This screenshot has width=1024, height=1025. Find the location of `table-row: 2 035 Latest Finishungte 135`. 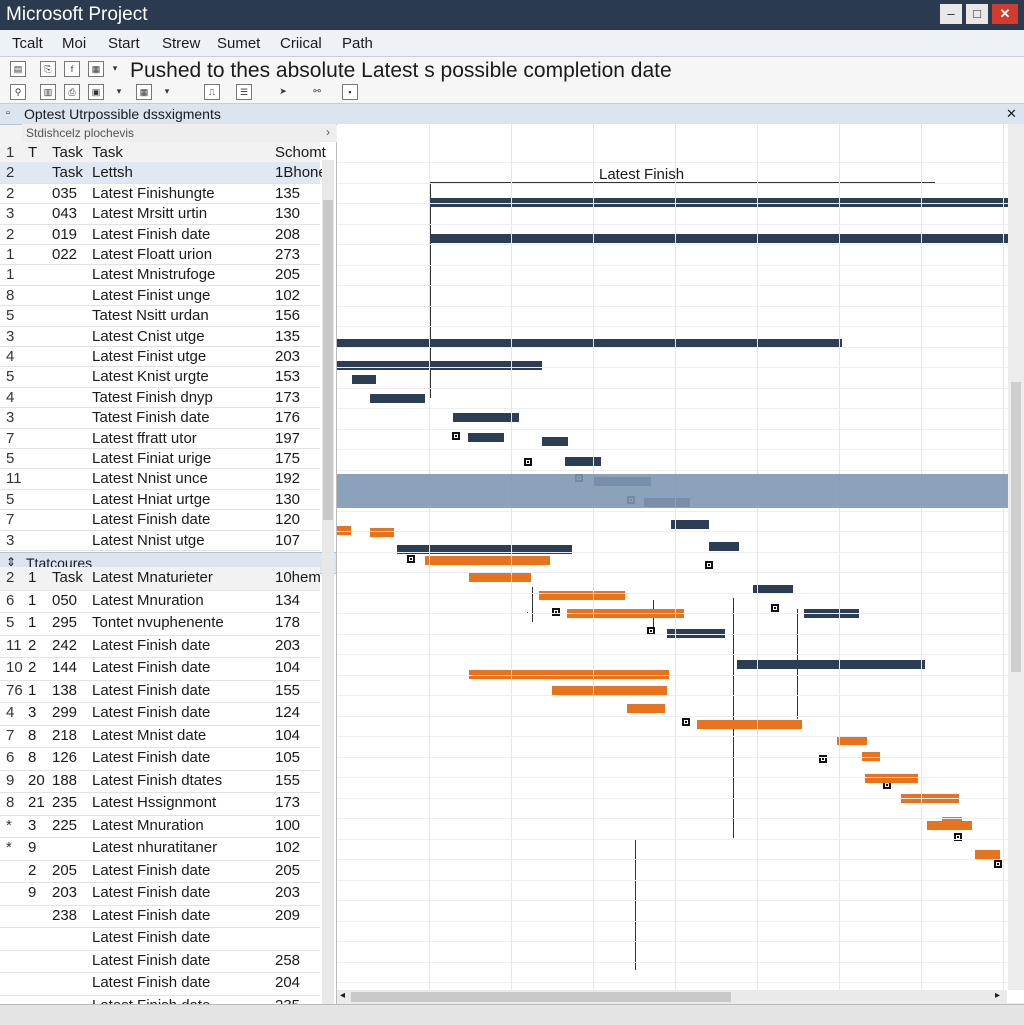

table-row: 2 035 Latest Finishungte 135 is located at coordinates (160, 194).